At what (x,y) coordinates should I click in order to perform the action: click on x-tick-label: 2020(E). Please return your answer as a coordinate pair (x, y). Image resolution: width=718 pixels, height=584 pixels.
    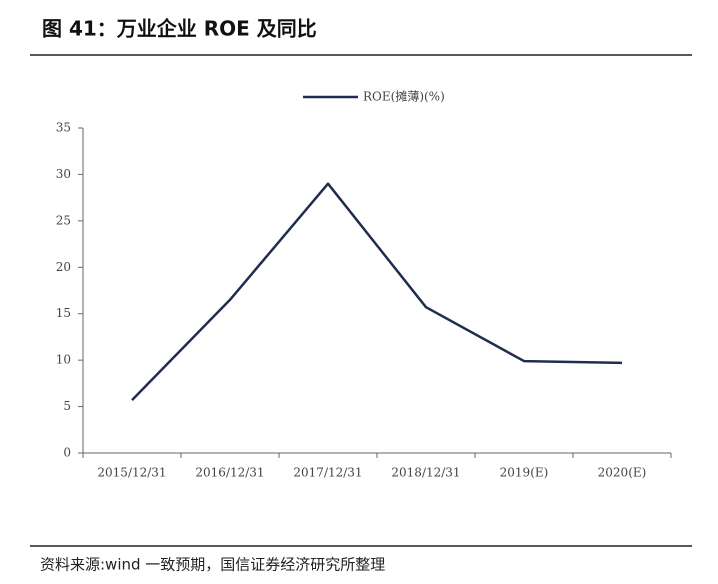
    Looking at the image, I should click on (622, 473).